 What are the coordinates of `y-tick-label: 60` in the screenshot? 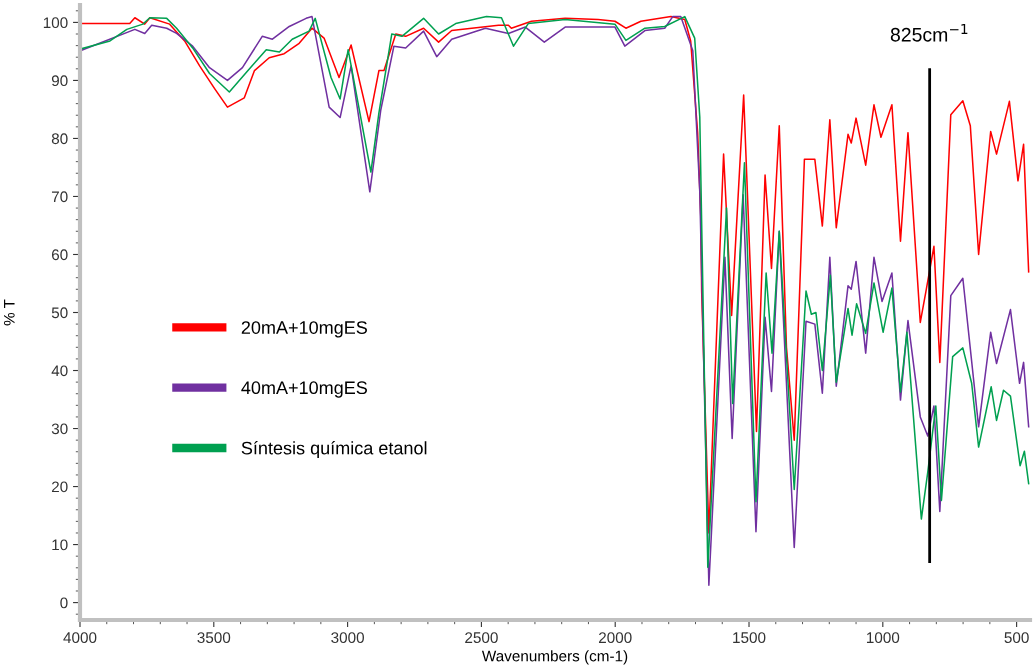 It's located at (59, 255).